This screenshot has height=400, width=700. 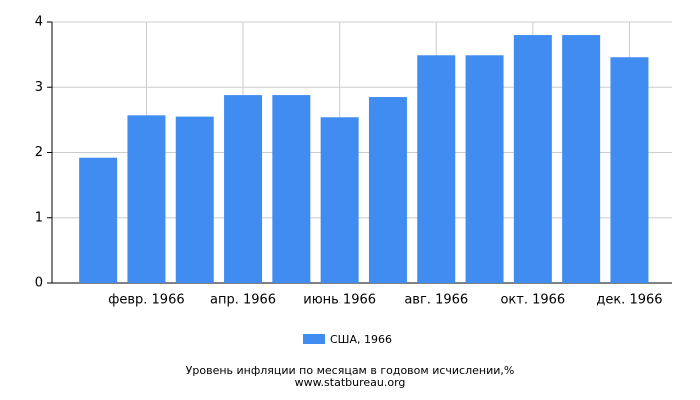 What do you see at coordinates (243, 300) in the screenshot?
I see `x-tick-label: апр. 1966` at bounding box center [243, 300].